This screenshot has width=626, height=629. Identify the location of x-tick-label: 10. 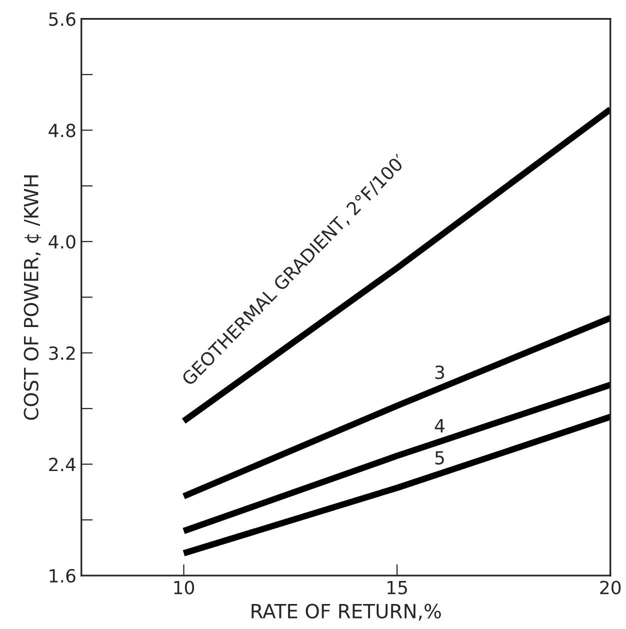
(184, 587).